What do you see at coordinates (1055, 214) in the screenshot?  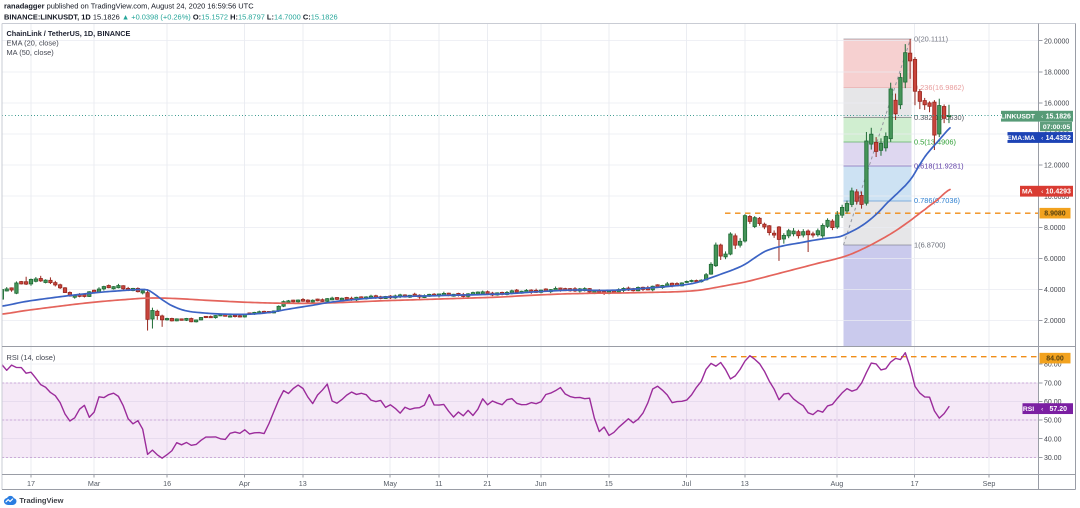 I see `svg-text: 8.9080` at bounding box center [1055, 214].